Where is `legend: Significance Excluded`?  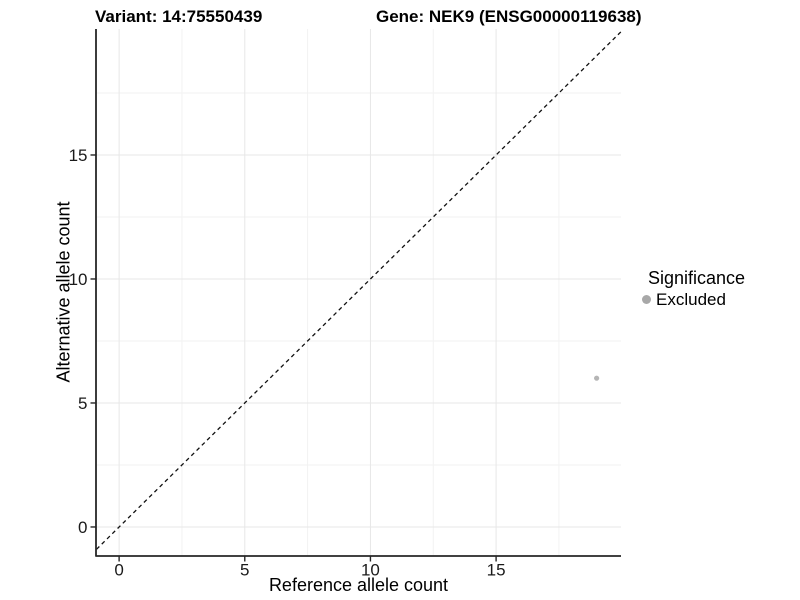 legend: Significance Excluded is located at coordinates (691, 288).